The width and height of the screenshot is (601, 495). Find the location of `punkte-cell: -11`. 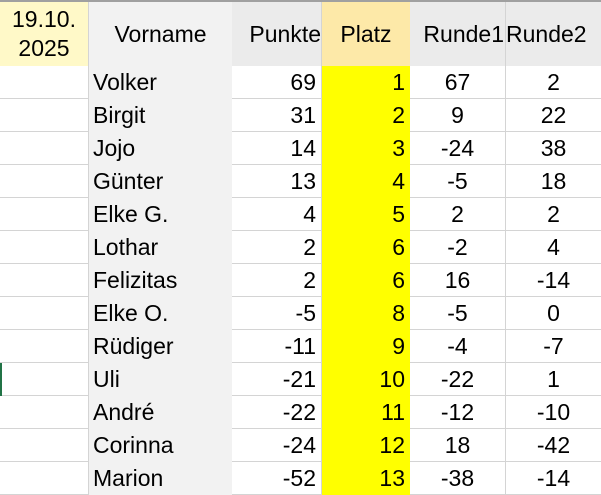

punkte-cell: -11 is located at coordinates (277, 346).